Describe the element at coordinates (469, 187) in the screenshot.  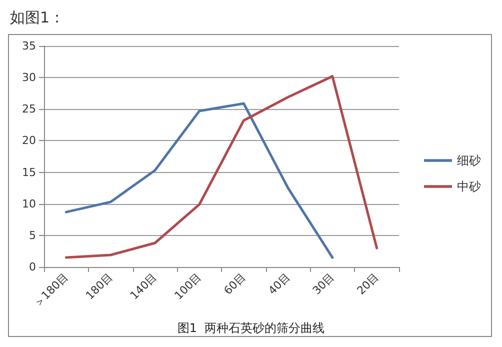
I see `legend-label: 中砂` at that location.